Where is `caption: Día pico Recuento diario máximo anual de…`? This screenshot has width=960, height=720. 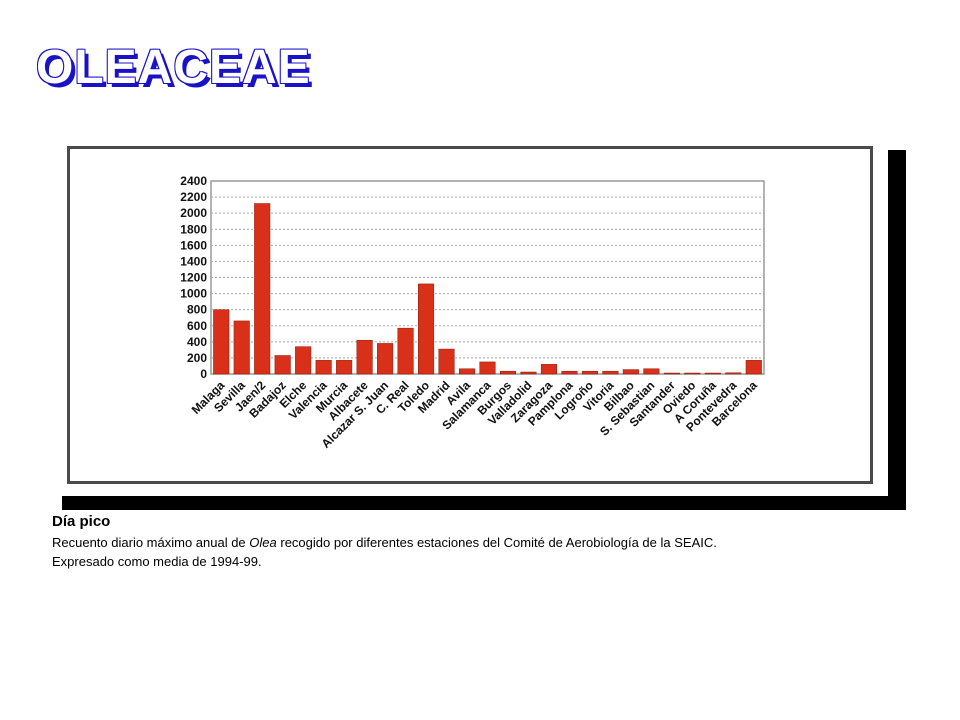 caption: Día pico Recuento diario máximo anual de… is located at coordinates (482, 542).